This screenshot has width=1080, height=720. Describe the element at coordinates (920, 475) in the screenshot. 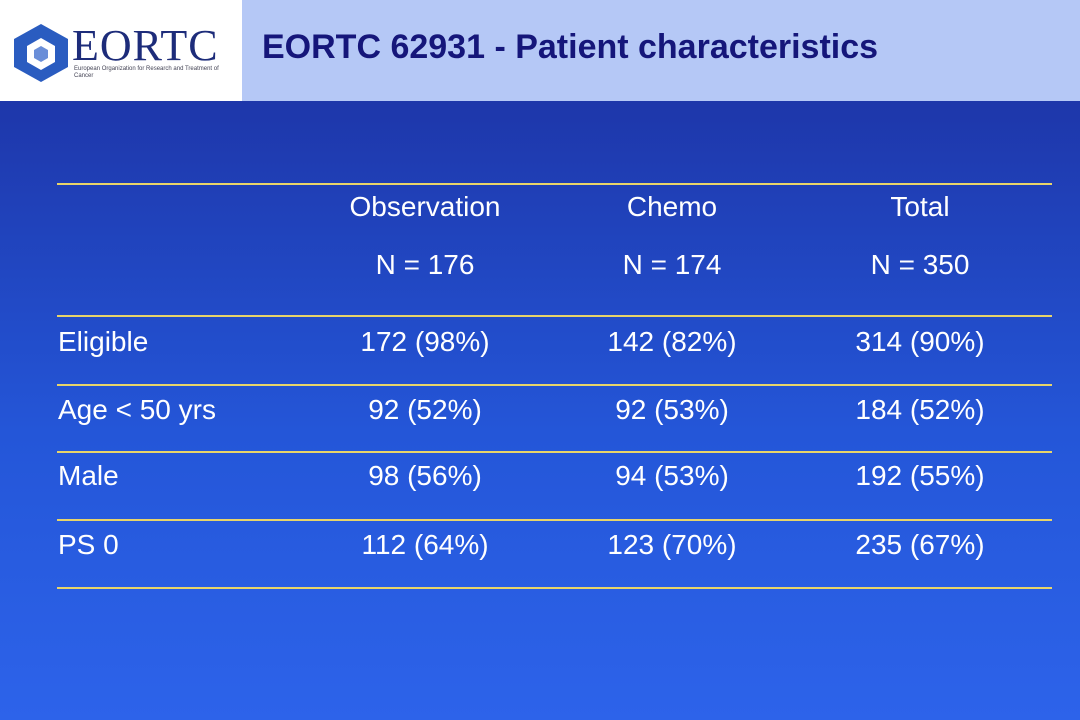

I see `table-cell: 192 (55%)` at that location.